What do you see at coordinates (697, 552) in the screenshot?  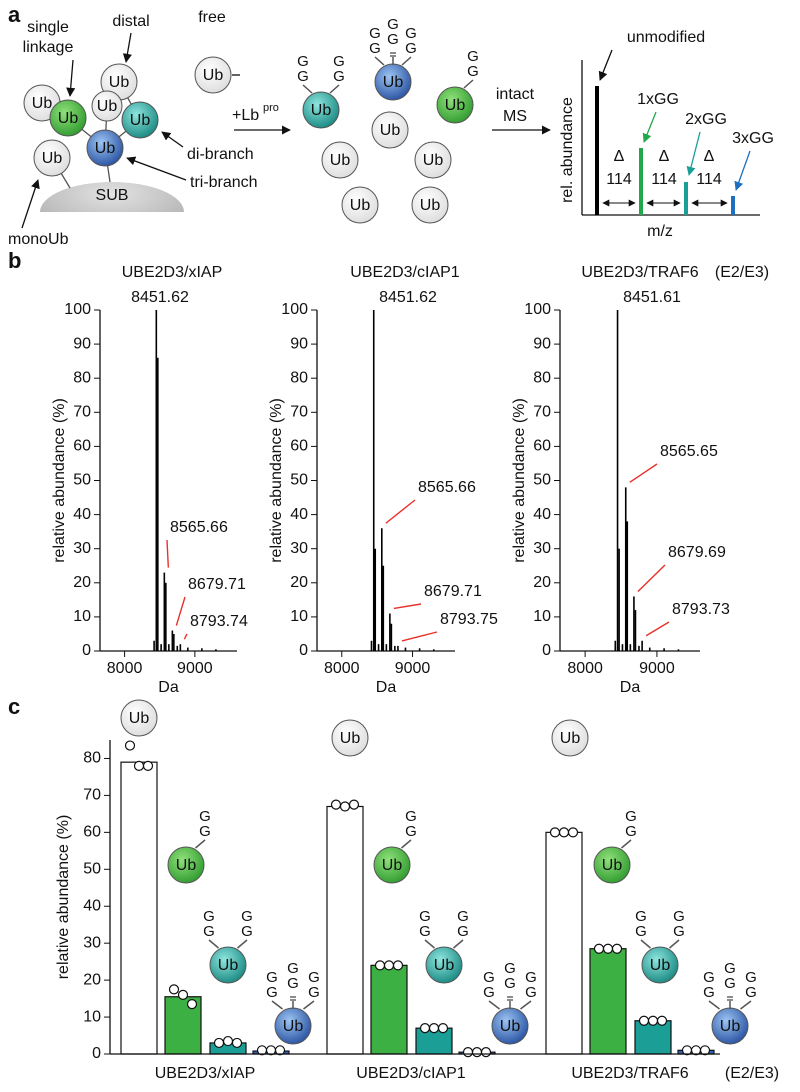 I see `peak-label: 8679.69` at bounding box center [697, 552].